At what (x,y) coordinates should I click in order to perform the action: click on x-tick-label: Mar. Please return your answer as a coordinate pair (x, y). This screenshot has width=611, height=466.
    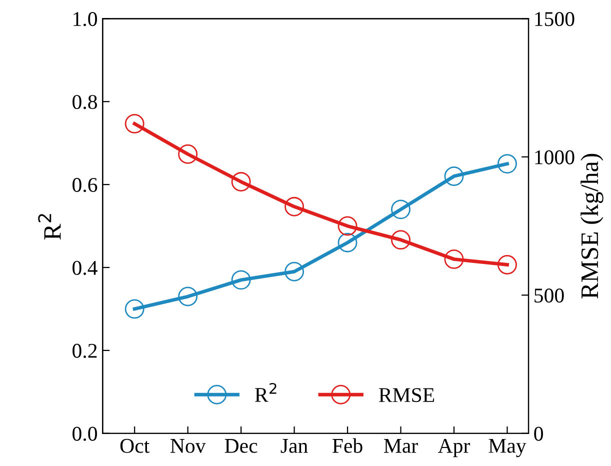
    Looking at the image, I should click on (401, 446).